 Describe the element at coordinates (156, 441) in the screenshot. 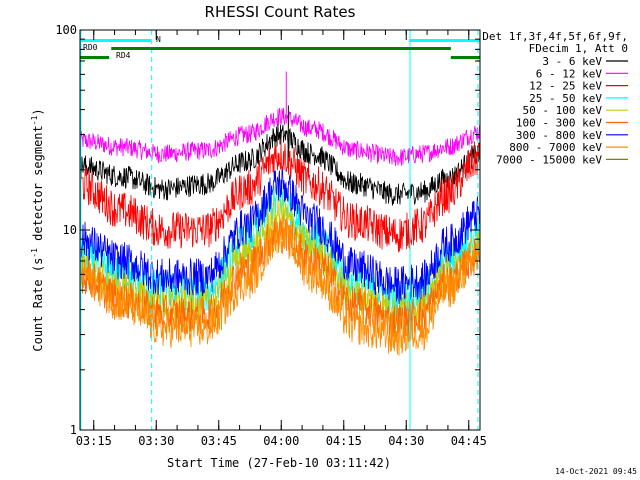

I see `x-tick-label-1: 03:30` at that location.